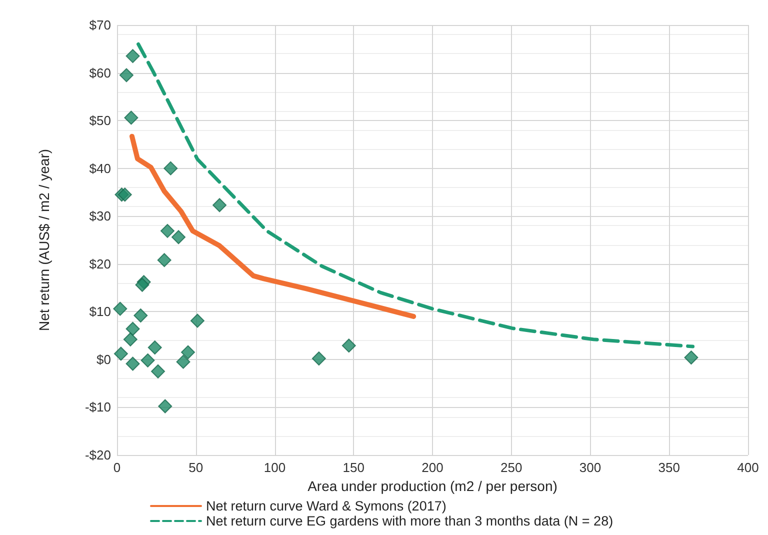 This screenshot has height=535, width=768. I want to click on x-tick-label: 300, so click(590, 467).